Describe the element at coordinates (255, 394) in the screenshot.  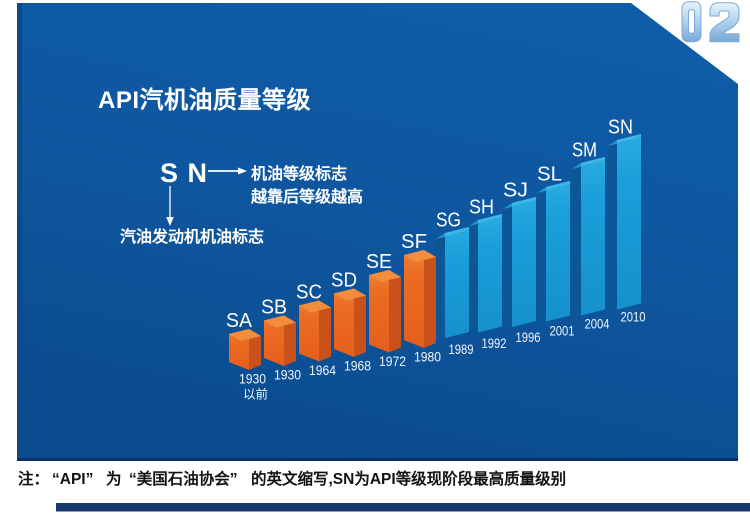
I see `svg-text: 以前` at that location.